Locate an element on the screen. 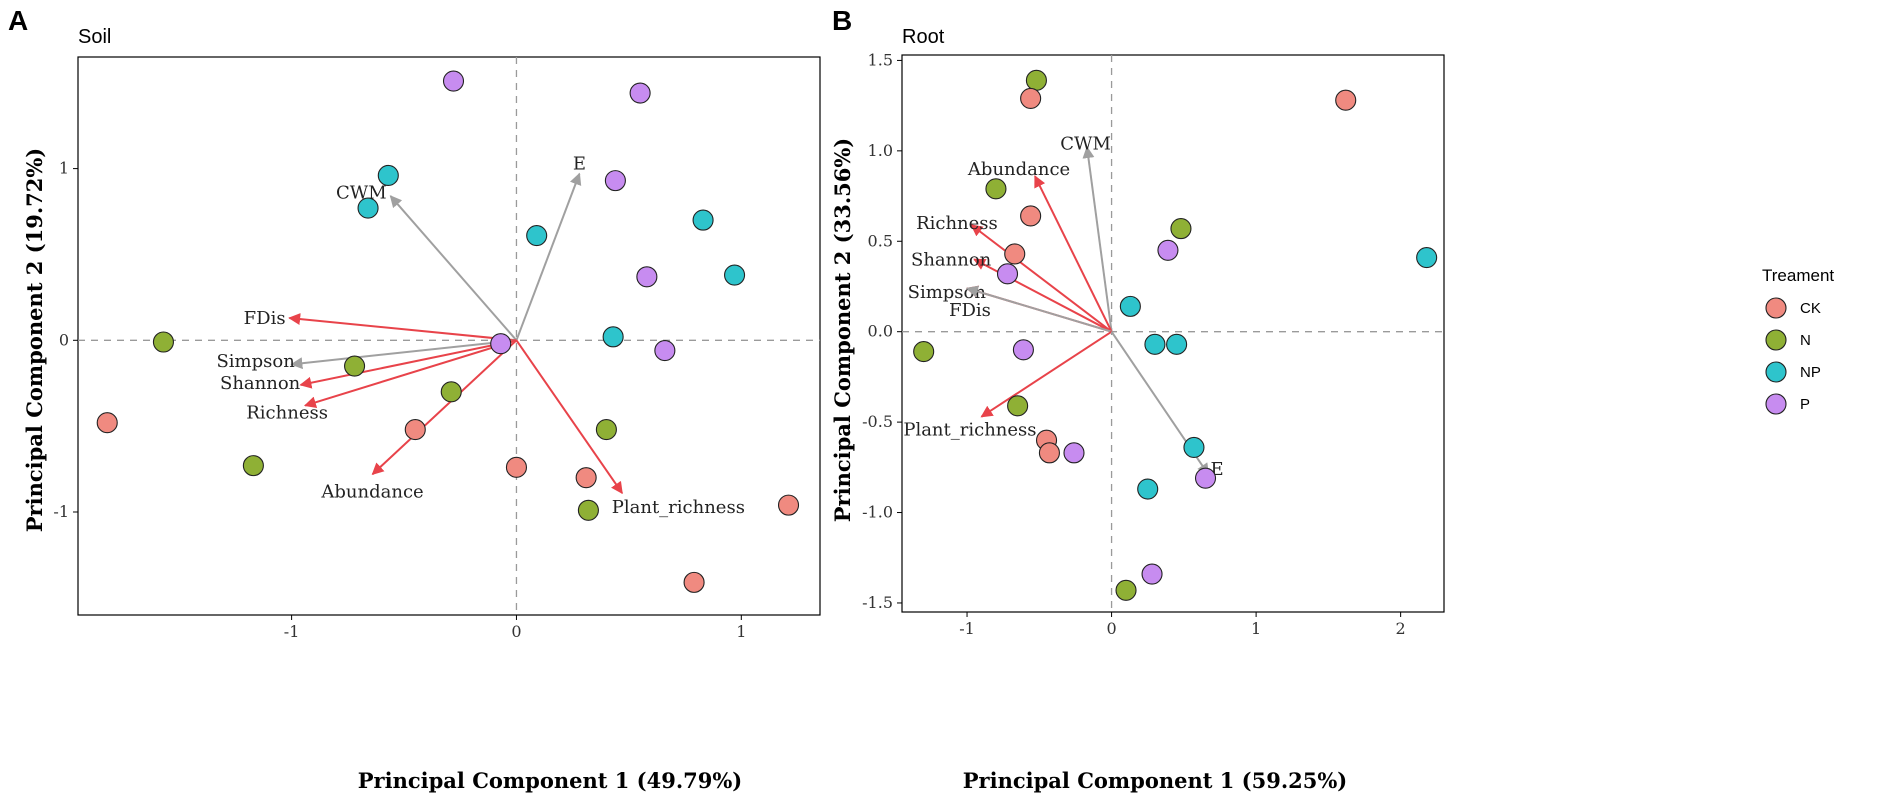  legend-label: N is located at coordinates (1805, 340).